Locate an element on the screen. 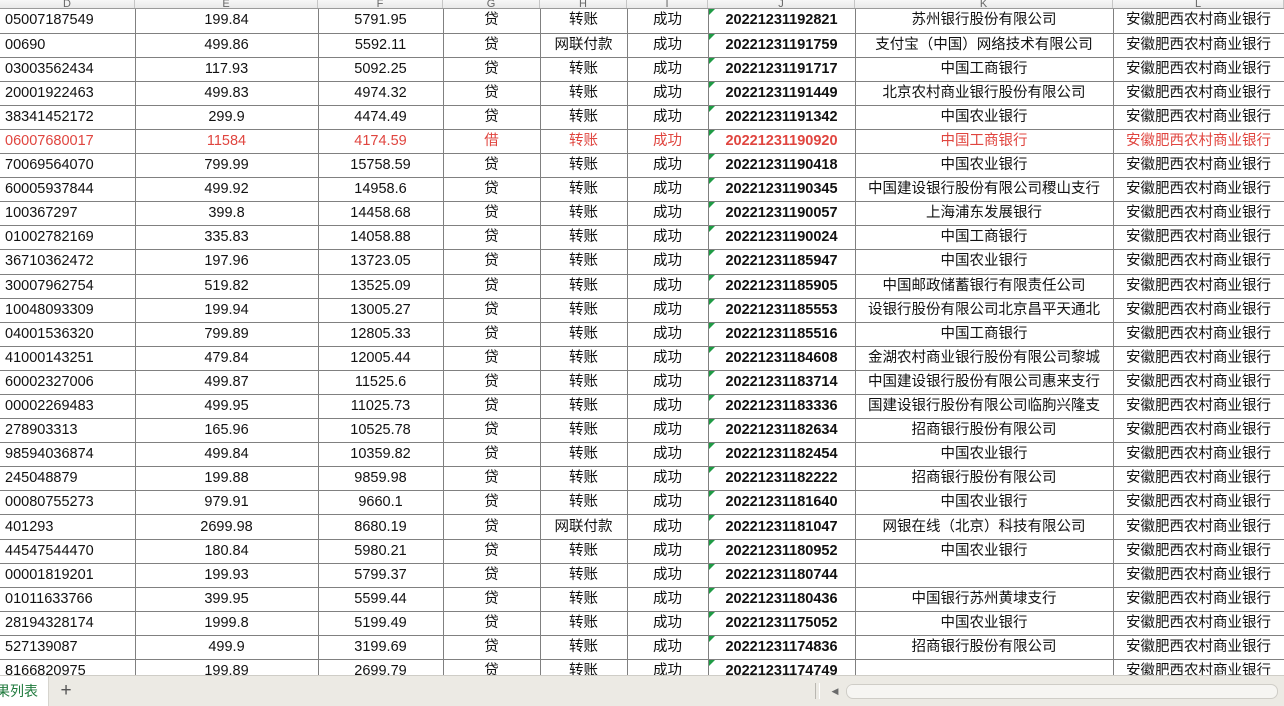  cell-counterparty-bank: 中国工商银行 is located at coordinates (984, 238).